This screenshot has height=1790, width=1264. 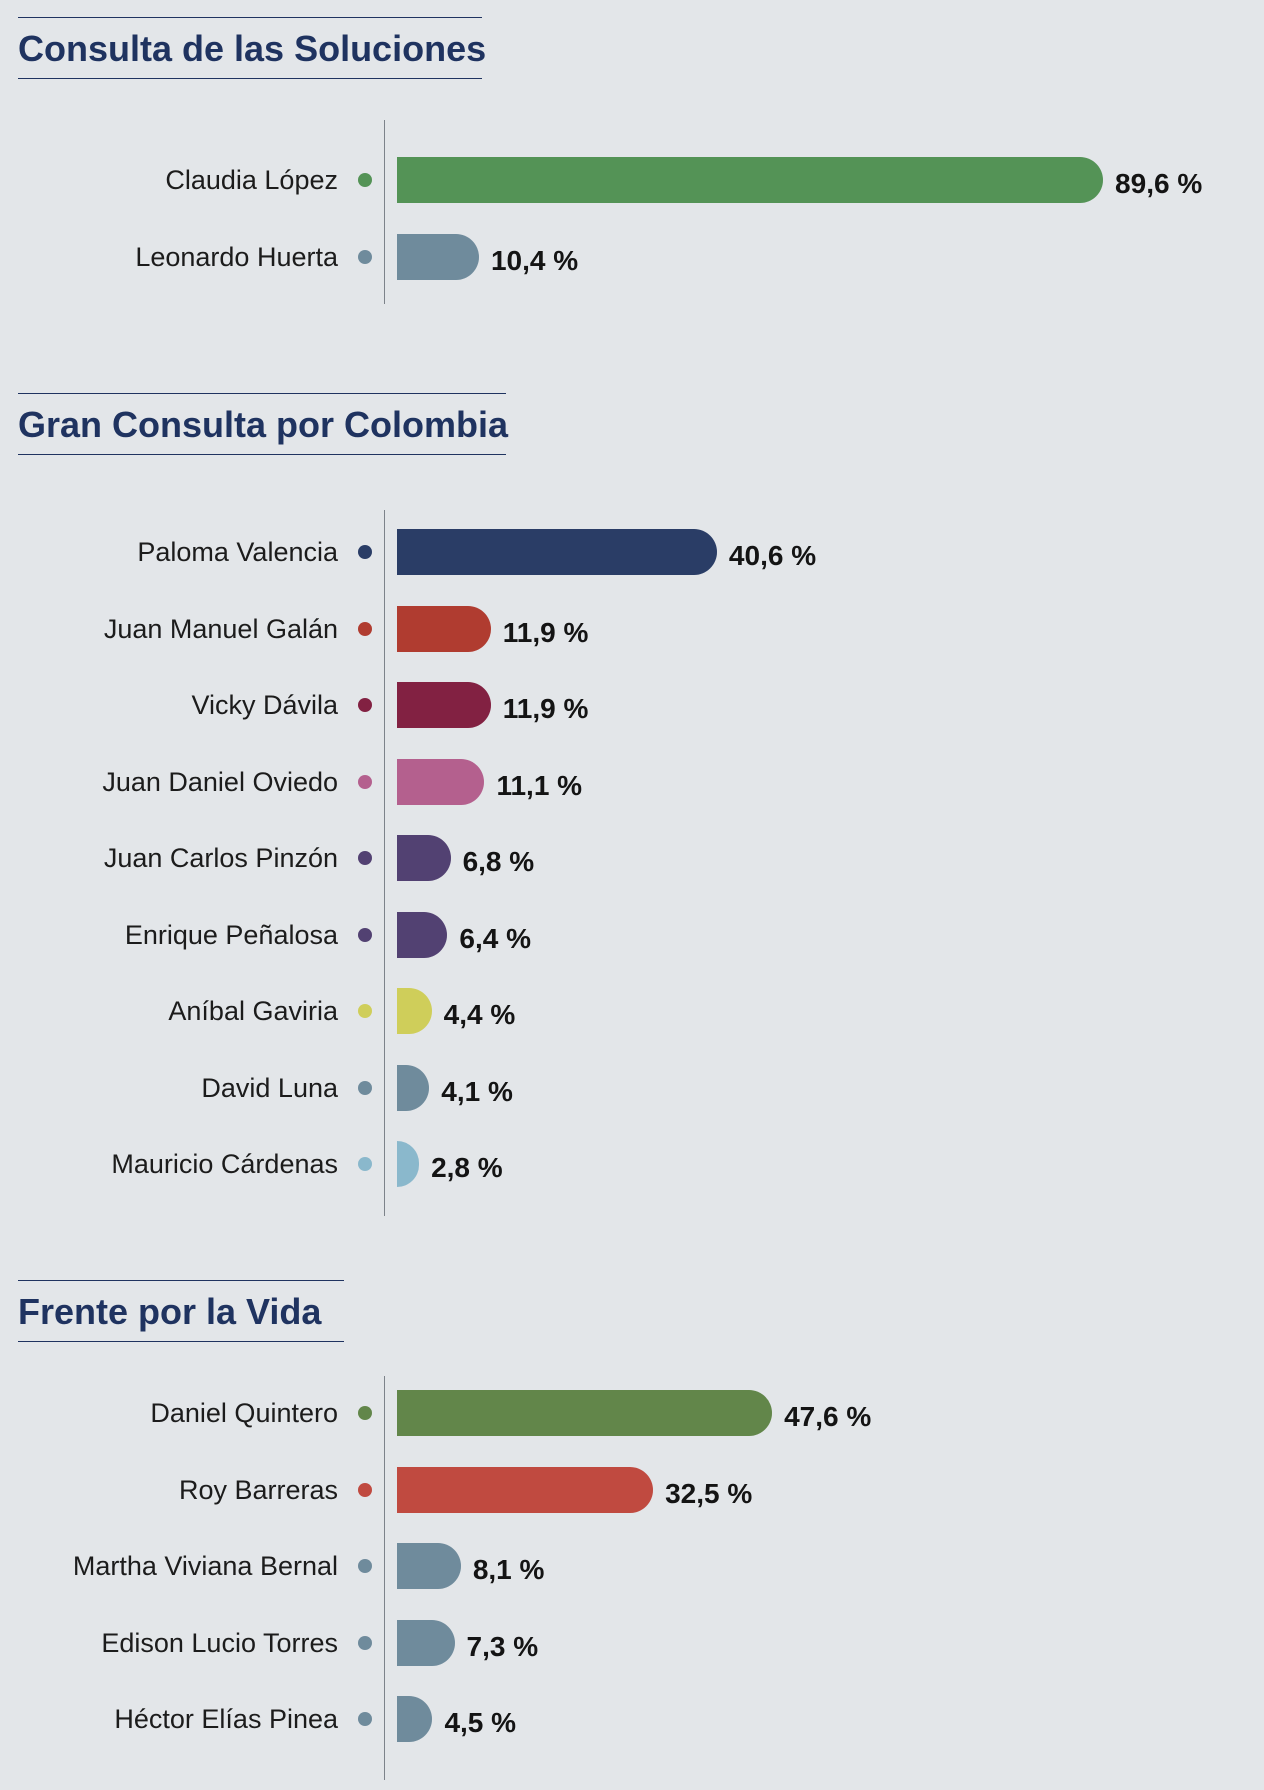 I want to click on candidate-name: Mauricio Cárdenas, so click(x=224, y=1164).